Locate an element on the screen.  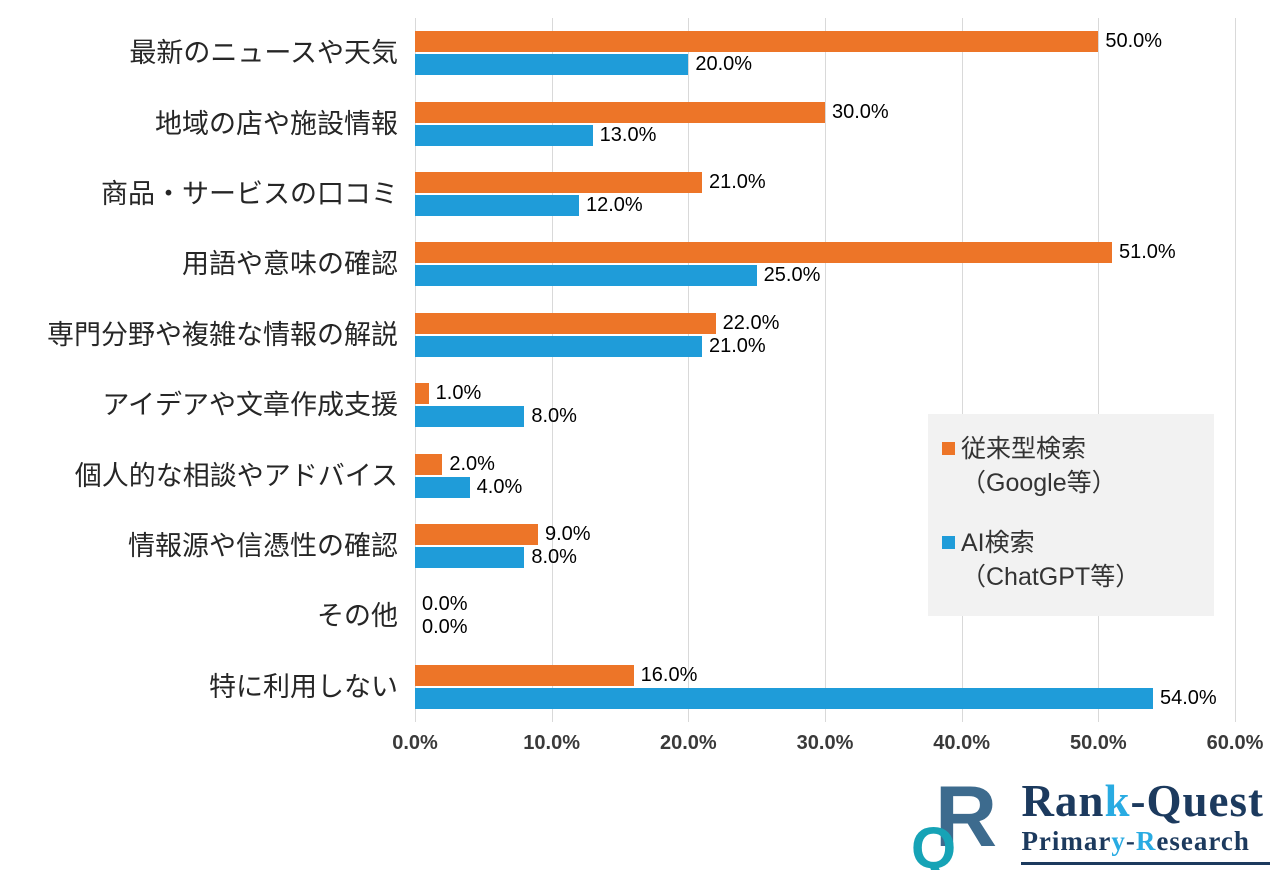
bar-value-label: 16.0% is located at coordinates (669, 674).